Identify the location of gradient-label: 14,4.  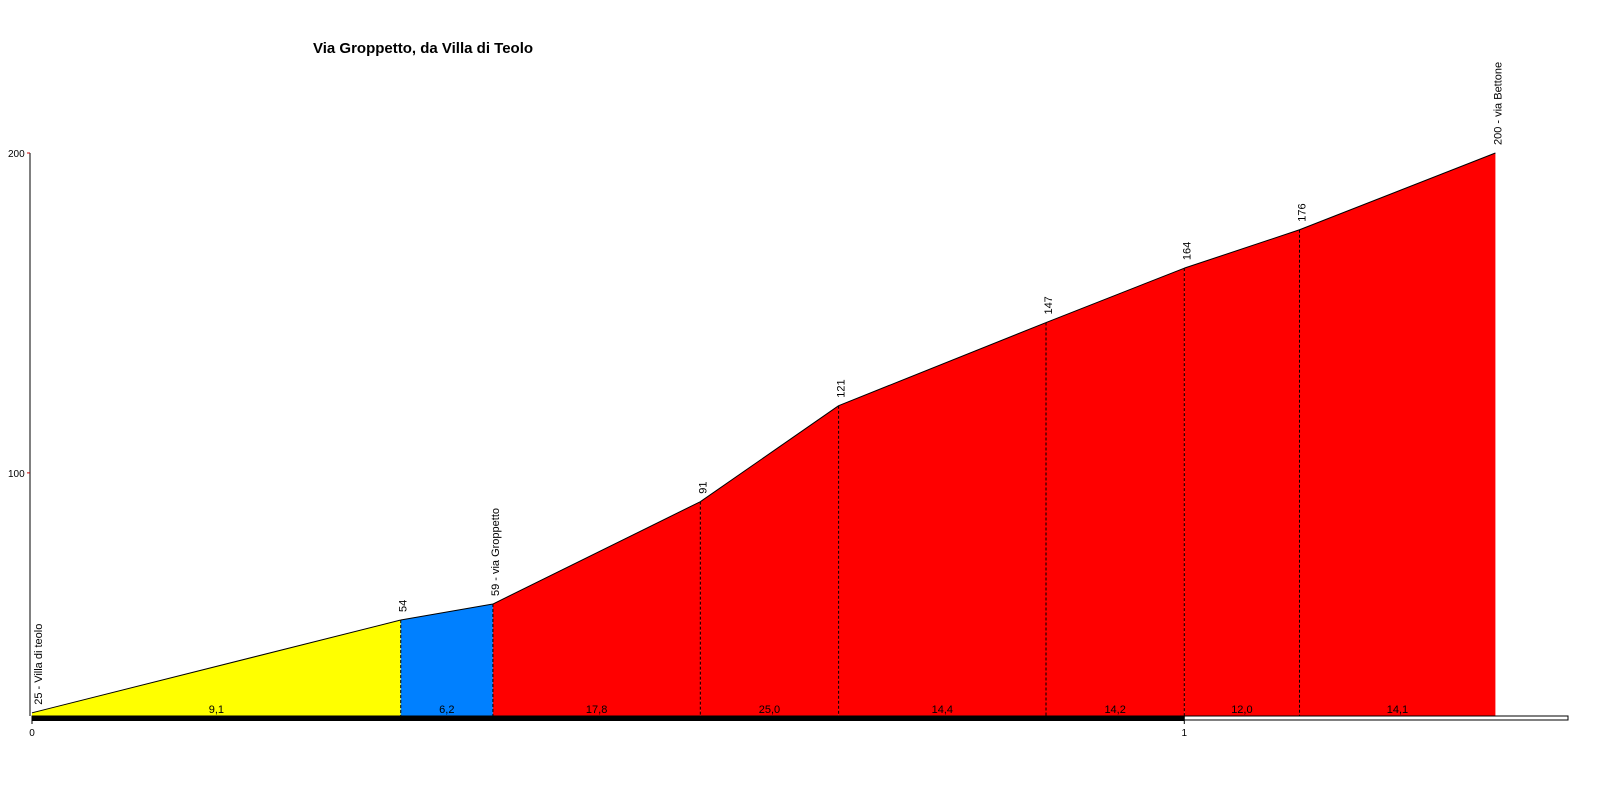
(942, 710).